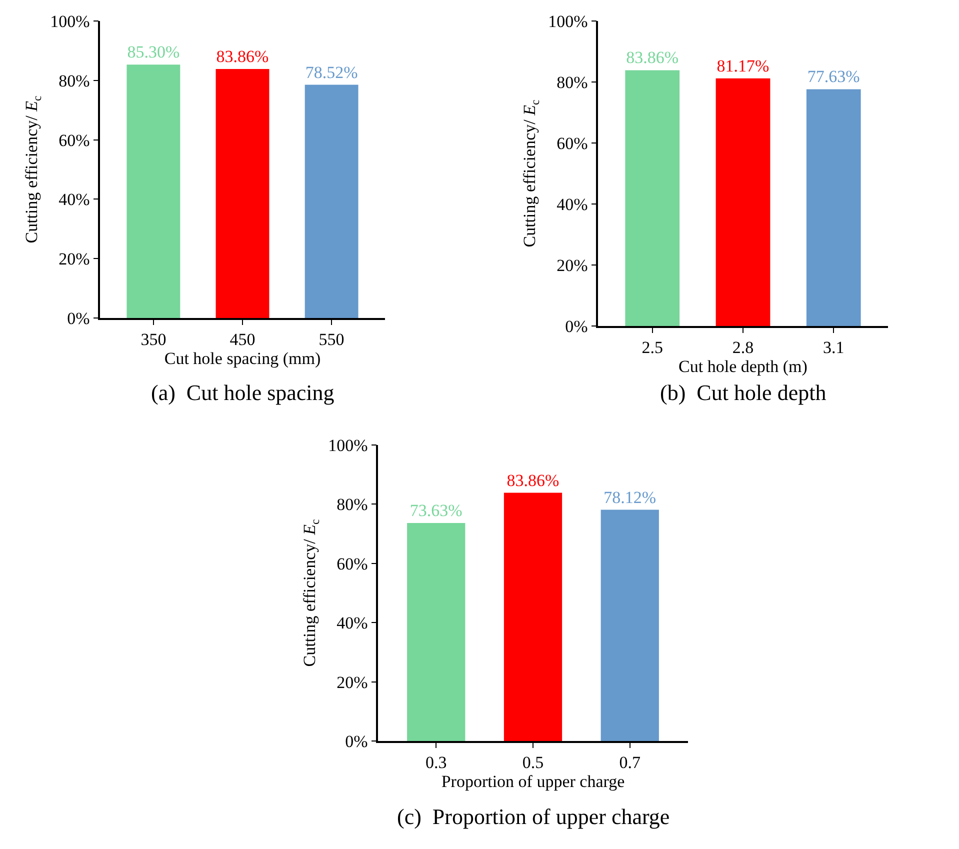  I want to click on text: (b) Cut hole depth, so click(743, 392).